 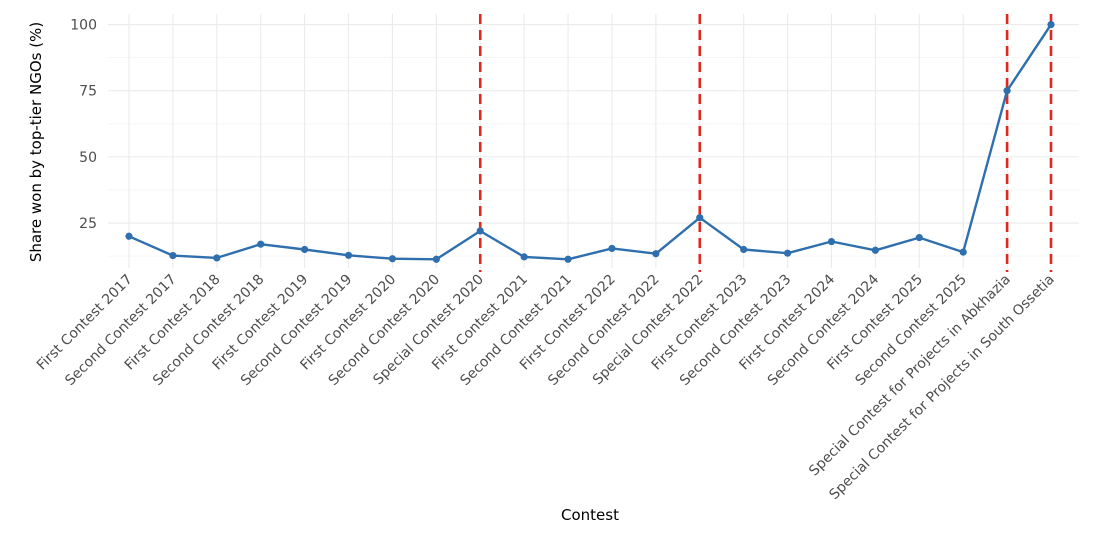 What do you see at coordinates (36, 142) in the screenshot?
I see `y-axis-title: Share won by top-tier NGOs (%)` at bounding box center [36, 142].